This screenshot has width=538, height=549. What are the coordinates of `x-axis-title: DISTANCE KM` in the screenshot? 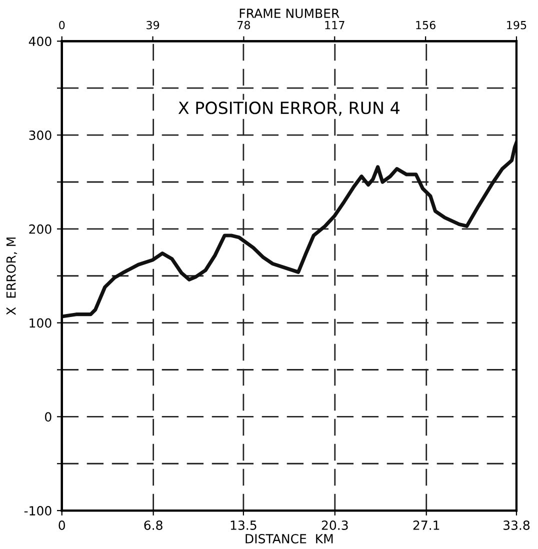 It's located at (289, 539).